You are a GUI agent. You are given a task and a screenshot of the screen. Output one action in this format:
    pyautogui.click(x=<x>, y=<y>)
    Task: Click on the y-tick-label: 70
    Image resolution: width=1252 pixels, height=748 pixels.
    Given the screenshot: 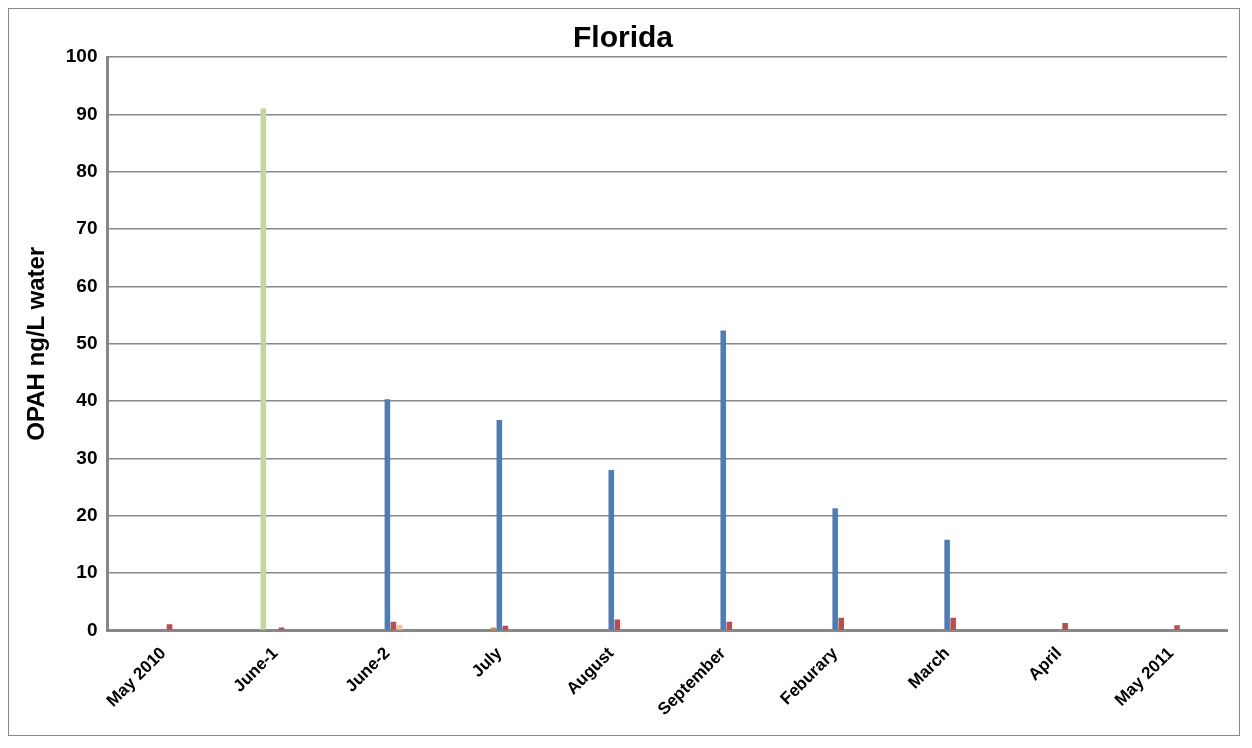 What is the action you would take?
    pyautogui.click(x=87, y=228)
    